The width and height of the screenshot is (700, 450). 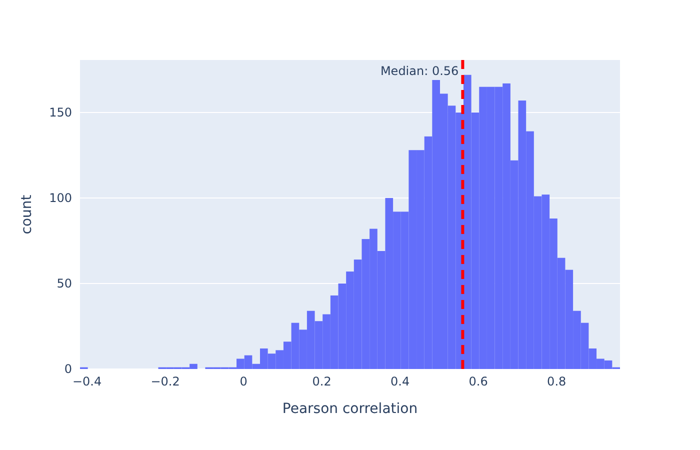 I want to click on x-tick-label: 0.4, so click(x=400, y=381).